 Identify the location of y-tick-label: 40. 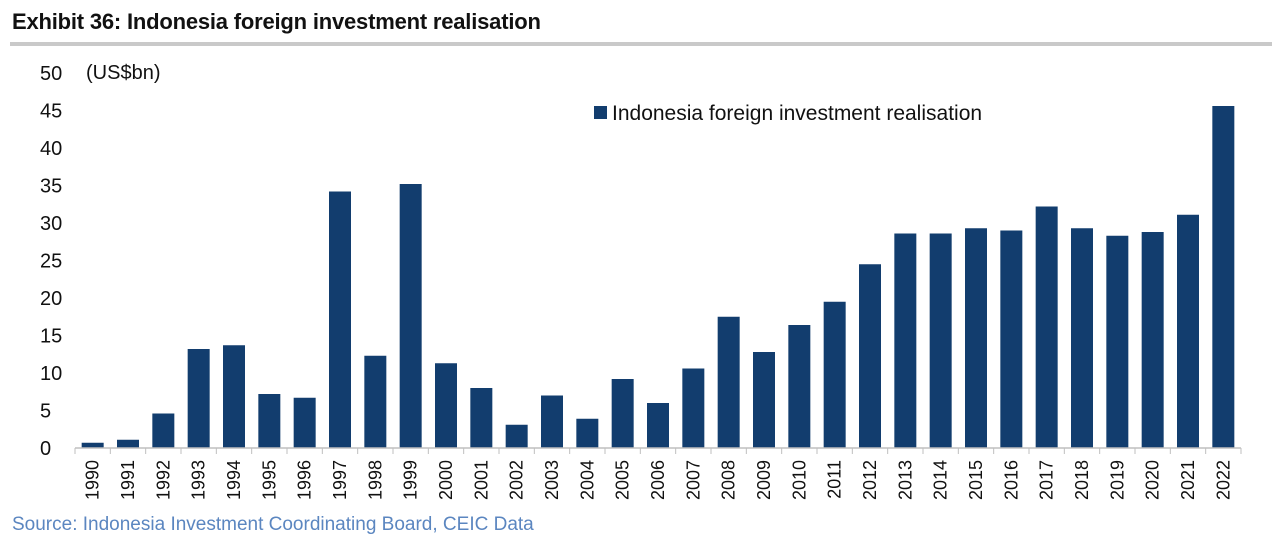
(51, 149).